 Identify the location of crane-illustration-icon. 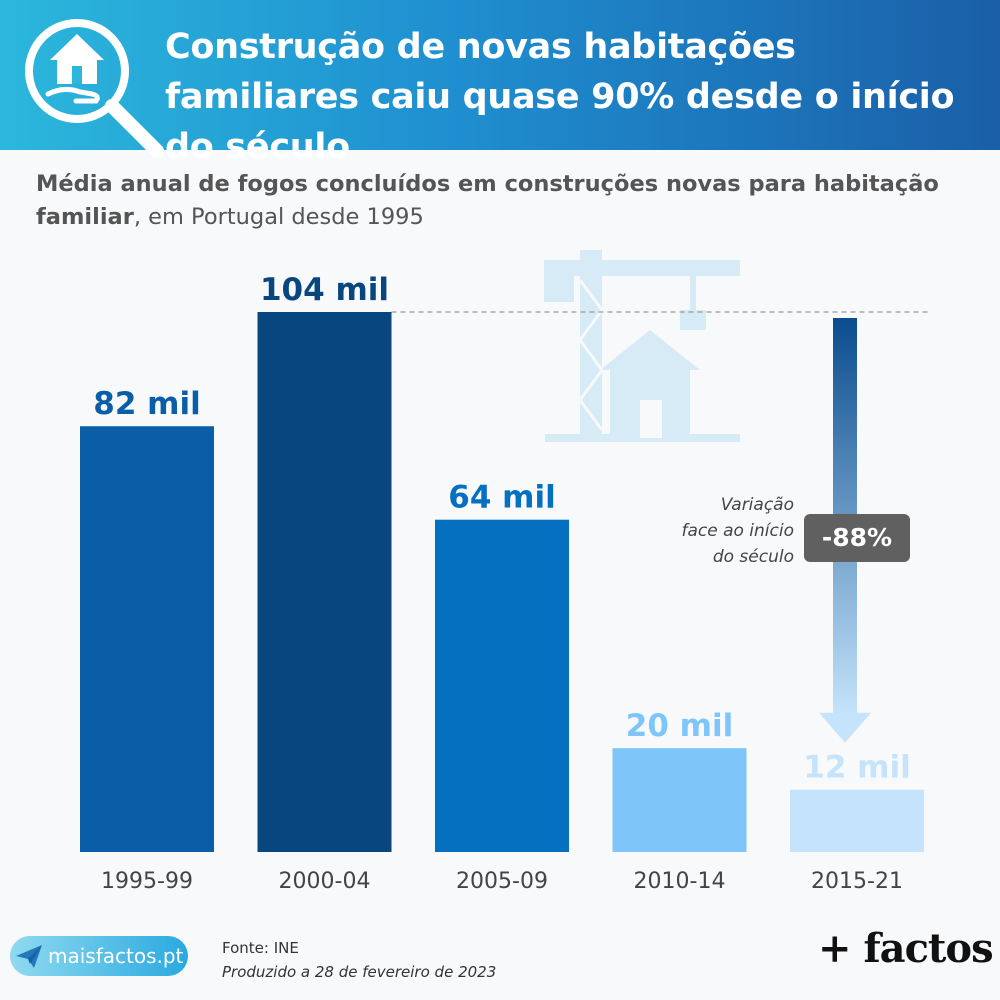
(642, 346).